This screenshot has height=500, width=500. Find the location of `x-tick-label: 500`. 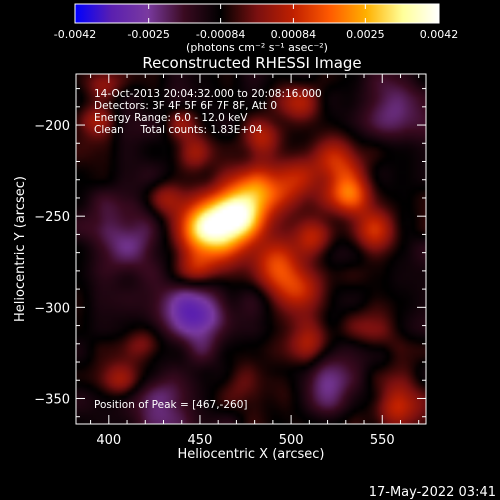

x-tick-label: 500 is located at coordinates (291, 440).